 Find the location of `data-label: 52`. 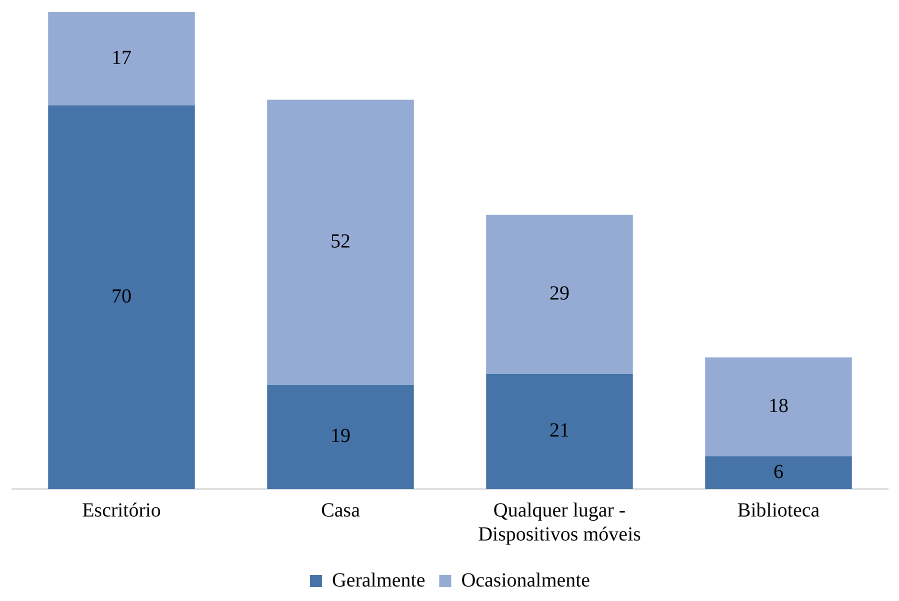

data-label: 52 is located at coordinates (340, 241).